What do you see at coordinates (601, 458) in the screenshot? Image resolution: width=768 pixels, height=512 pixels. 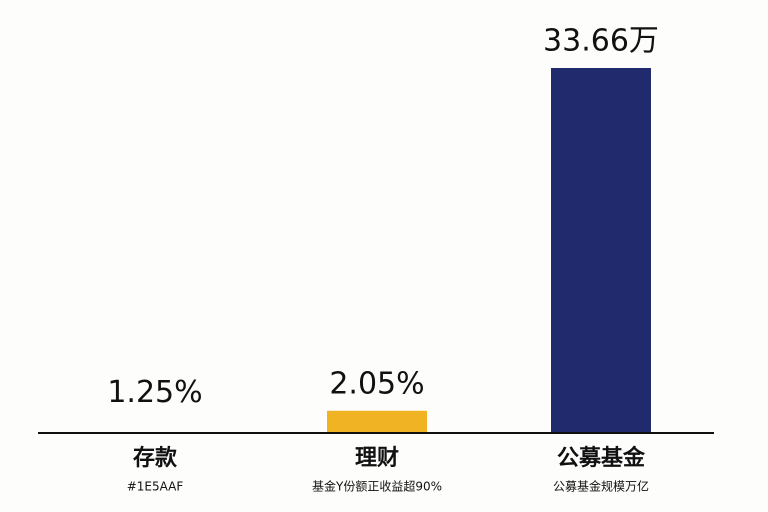 I see `category-label: 公募基金` at bounding box center [601, 458].